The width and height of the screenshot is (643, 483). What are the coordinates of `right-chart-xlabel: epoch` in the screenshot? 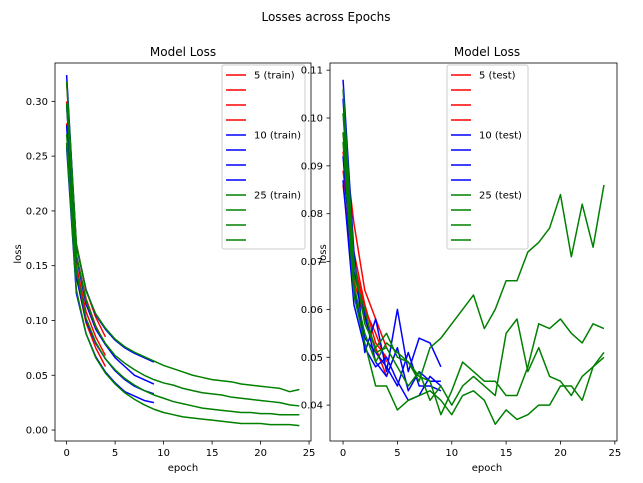 It's located at (487, 468).